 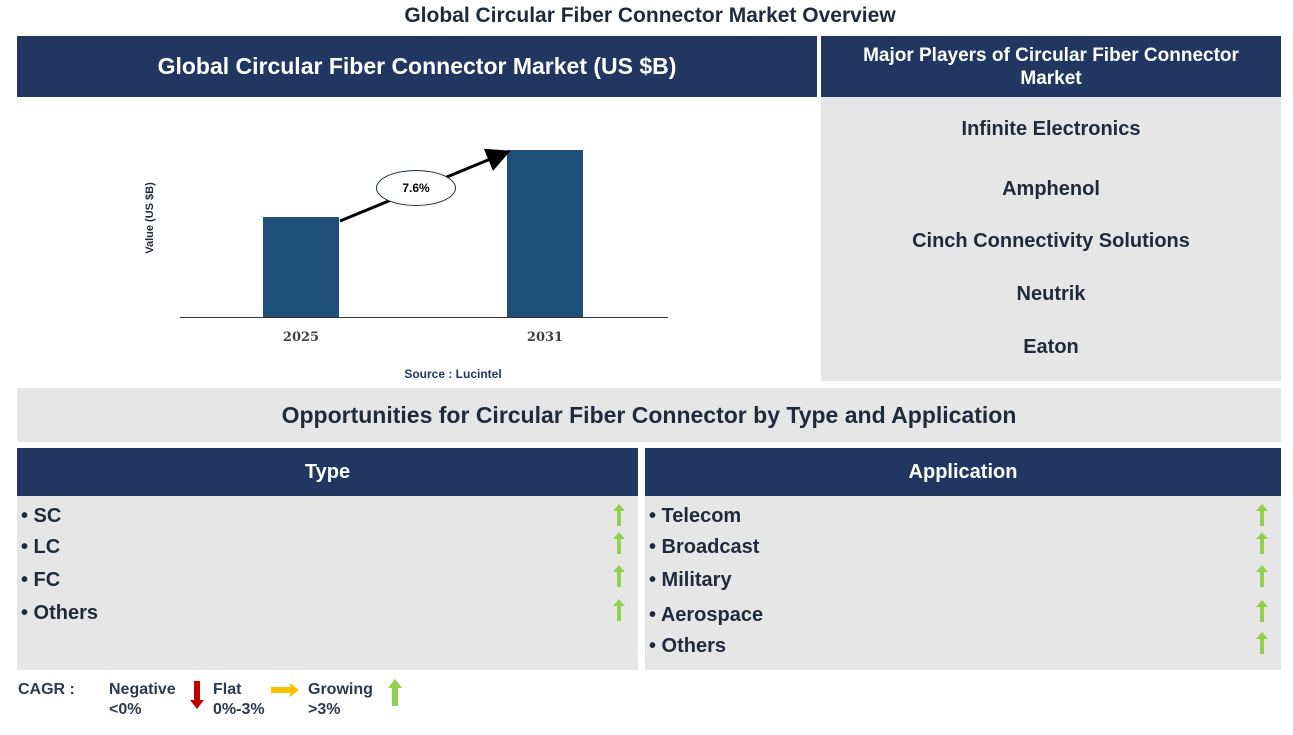 I want to click on type-column-header: Type, so click(x=327, y=472).